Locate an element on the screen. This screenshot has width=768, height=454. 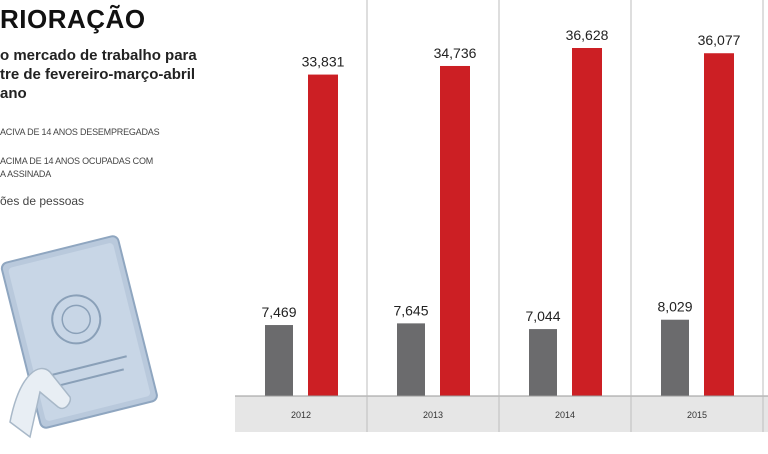
data-label-2013-s1: 34,736 is located at coordinates (455, 53).